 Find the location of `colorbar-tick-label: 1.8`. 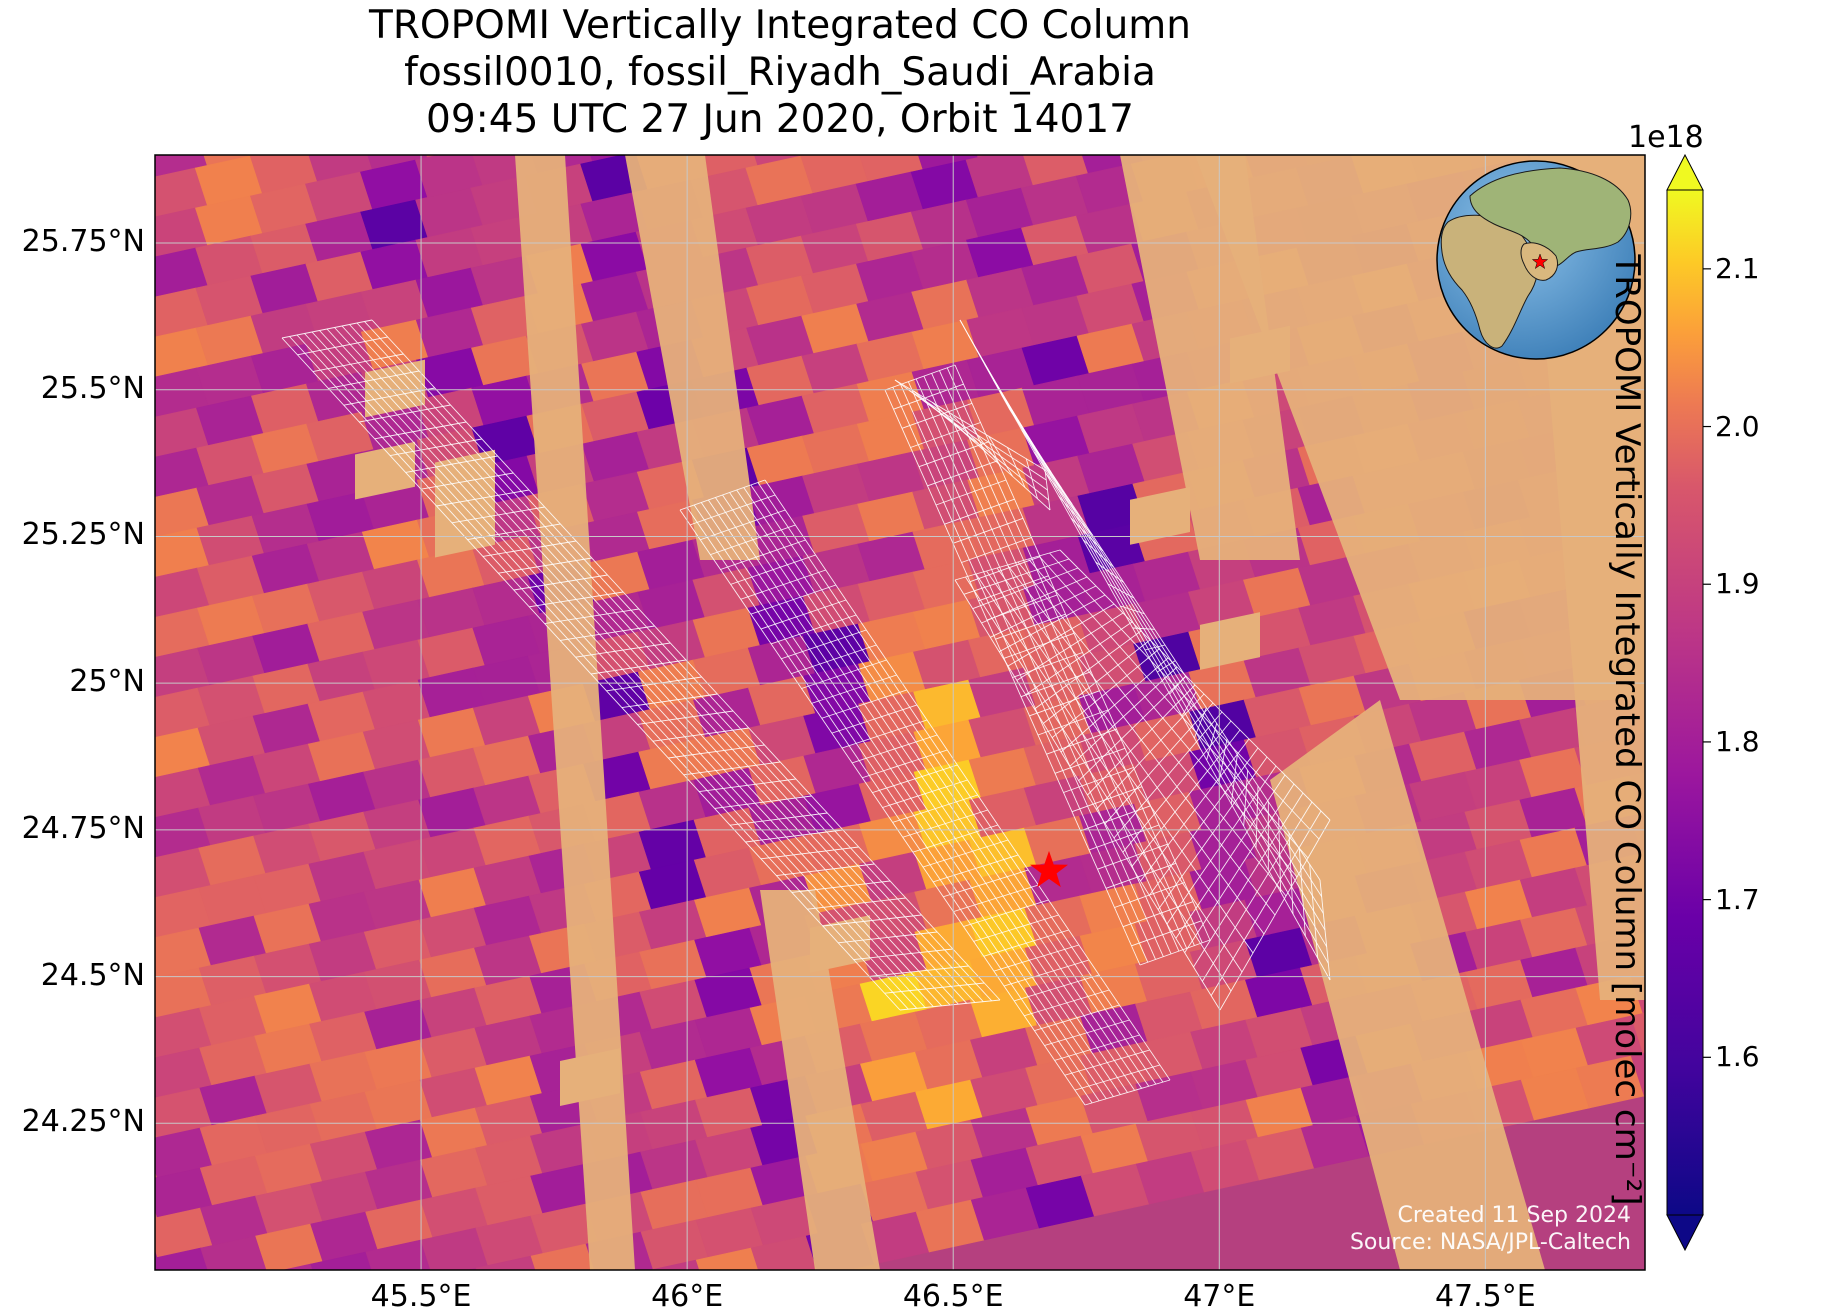

colorbar-tick-label: 1.8 is located at coordinates (1737, 741).